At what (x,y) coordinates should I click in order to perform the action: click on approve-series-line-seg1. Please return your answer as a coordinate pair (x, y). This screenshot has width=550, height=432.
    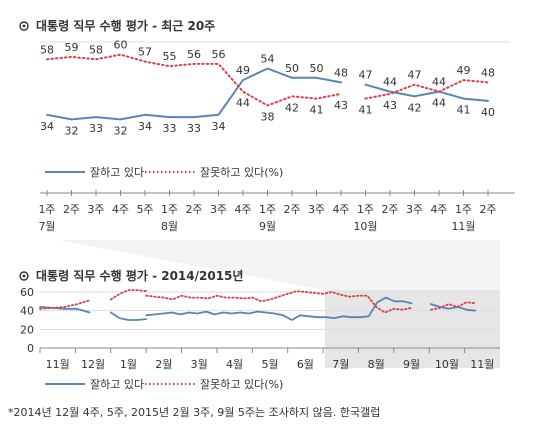
    Looking at the image, I should click on (426, 92).